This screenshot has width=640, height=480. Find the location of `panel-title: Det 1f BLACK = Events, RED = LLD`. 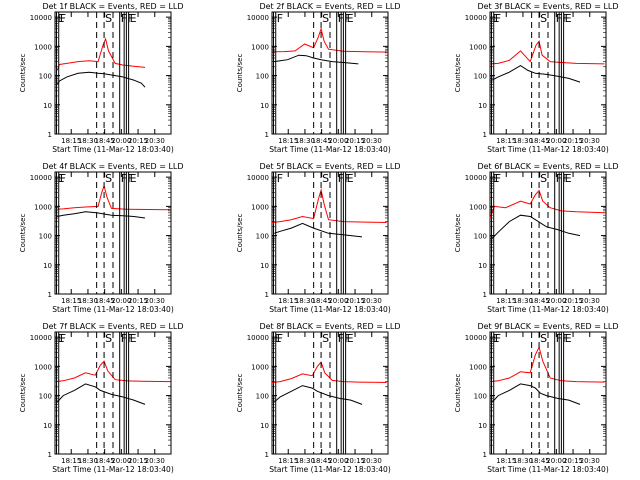

panel-title: Det 1f BLACK = Events, RED = LLD is located at coordinates (112, 6).